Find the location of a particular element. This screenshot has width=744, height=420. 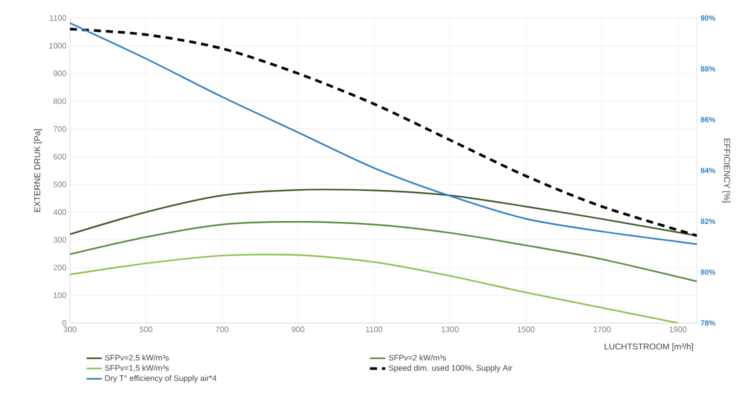

y-axis-title: EXTERNE DRUK [Pa] is located at coordinates (38, 170).